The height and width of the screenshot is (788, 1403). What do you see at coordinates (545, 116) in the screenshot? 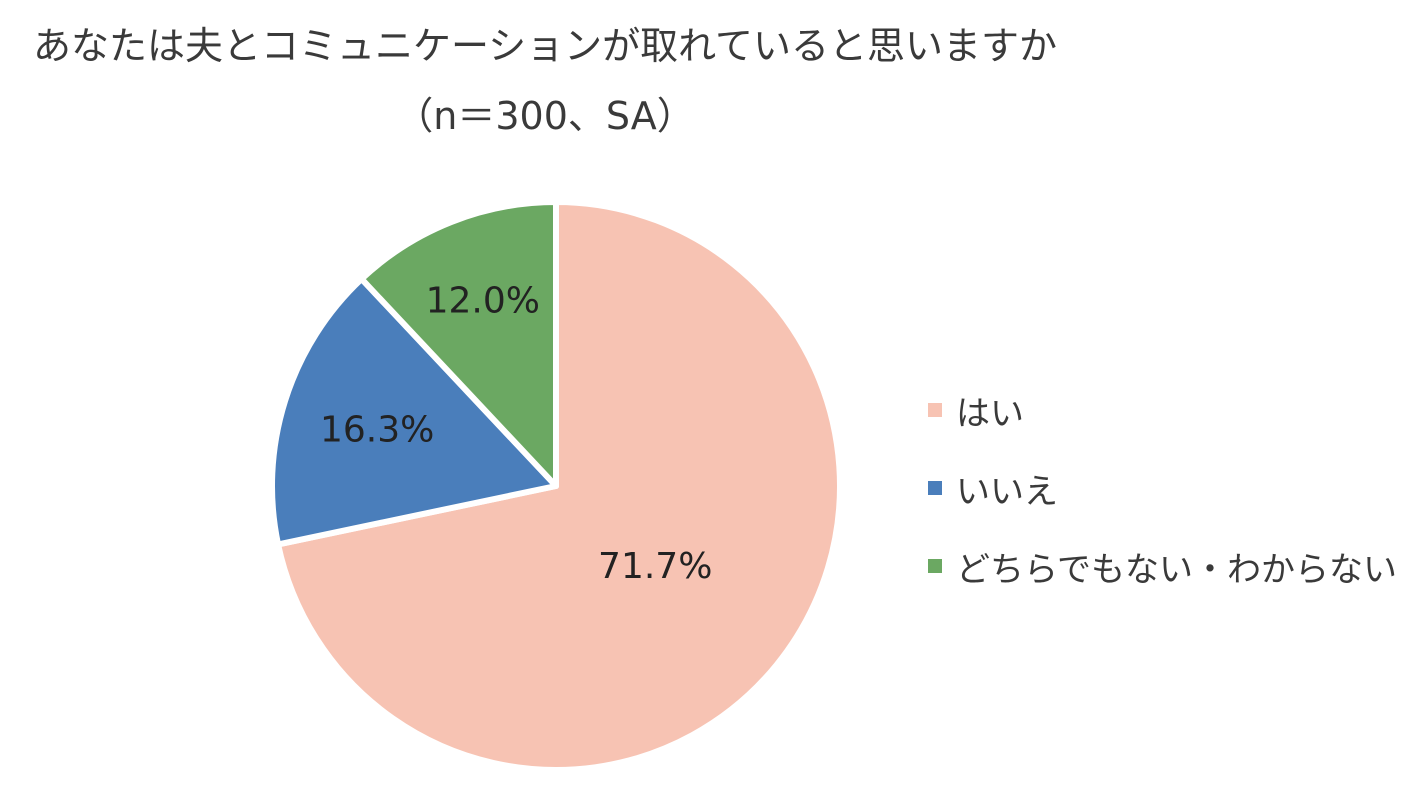
I see `chart-subtitle: （n＝300、SA）` at bounding box center [545, 116].